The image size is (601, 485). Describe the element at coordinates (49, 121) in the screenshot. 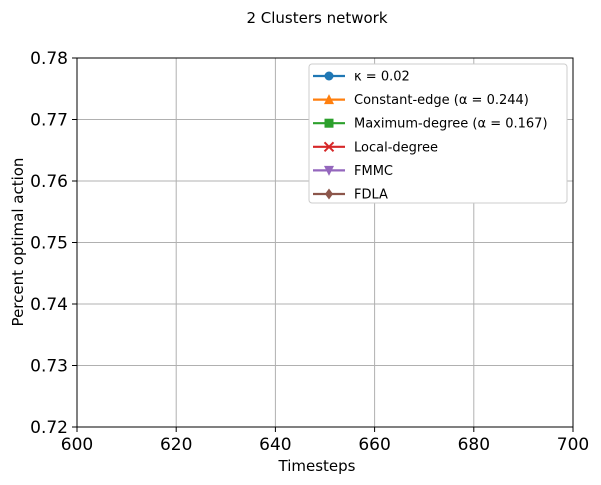

I see `y-tick-label: 0.77` at that location.